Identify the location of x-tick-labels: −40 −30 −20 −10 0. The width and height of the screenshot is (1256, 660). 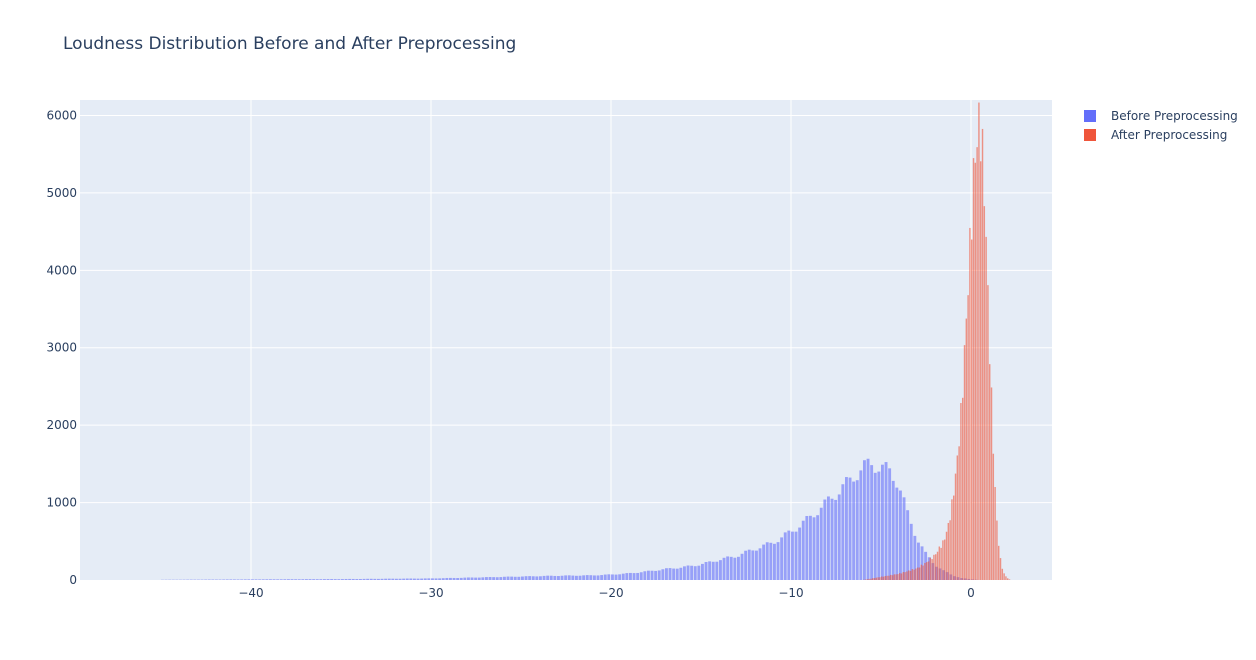
(606, 593).